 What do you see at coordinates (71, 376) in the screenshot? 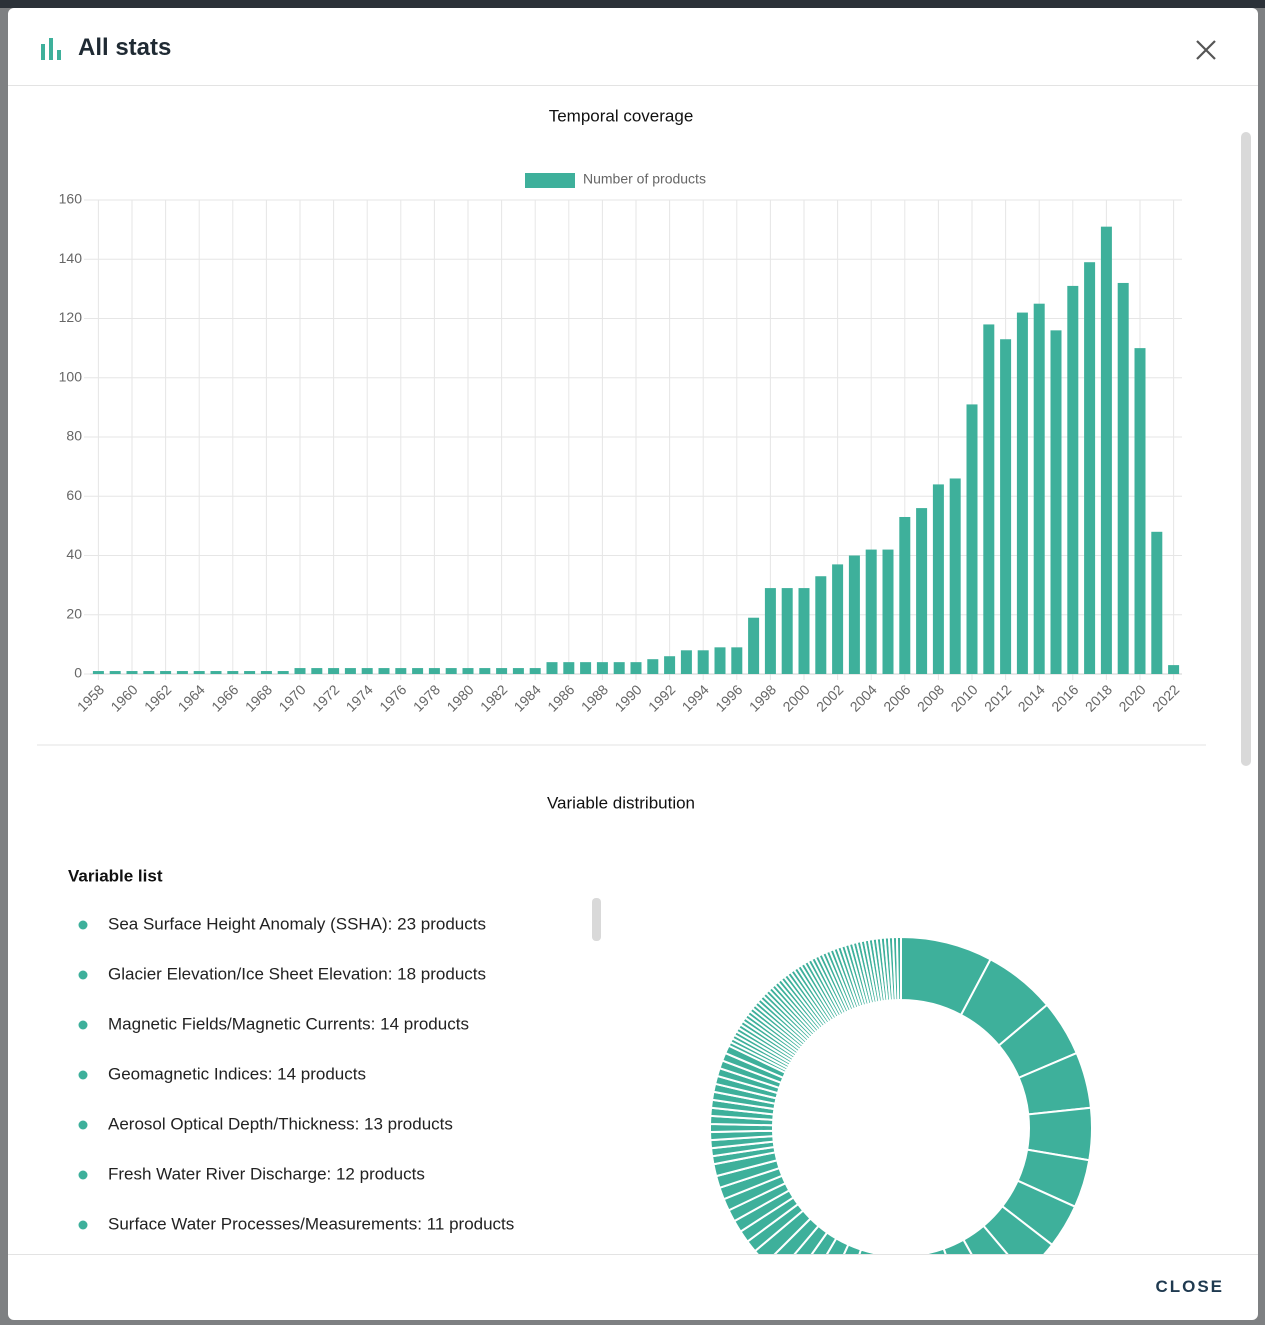
I see `y-tick-label: 100` at bounding box center [71, 376].